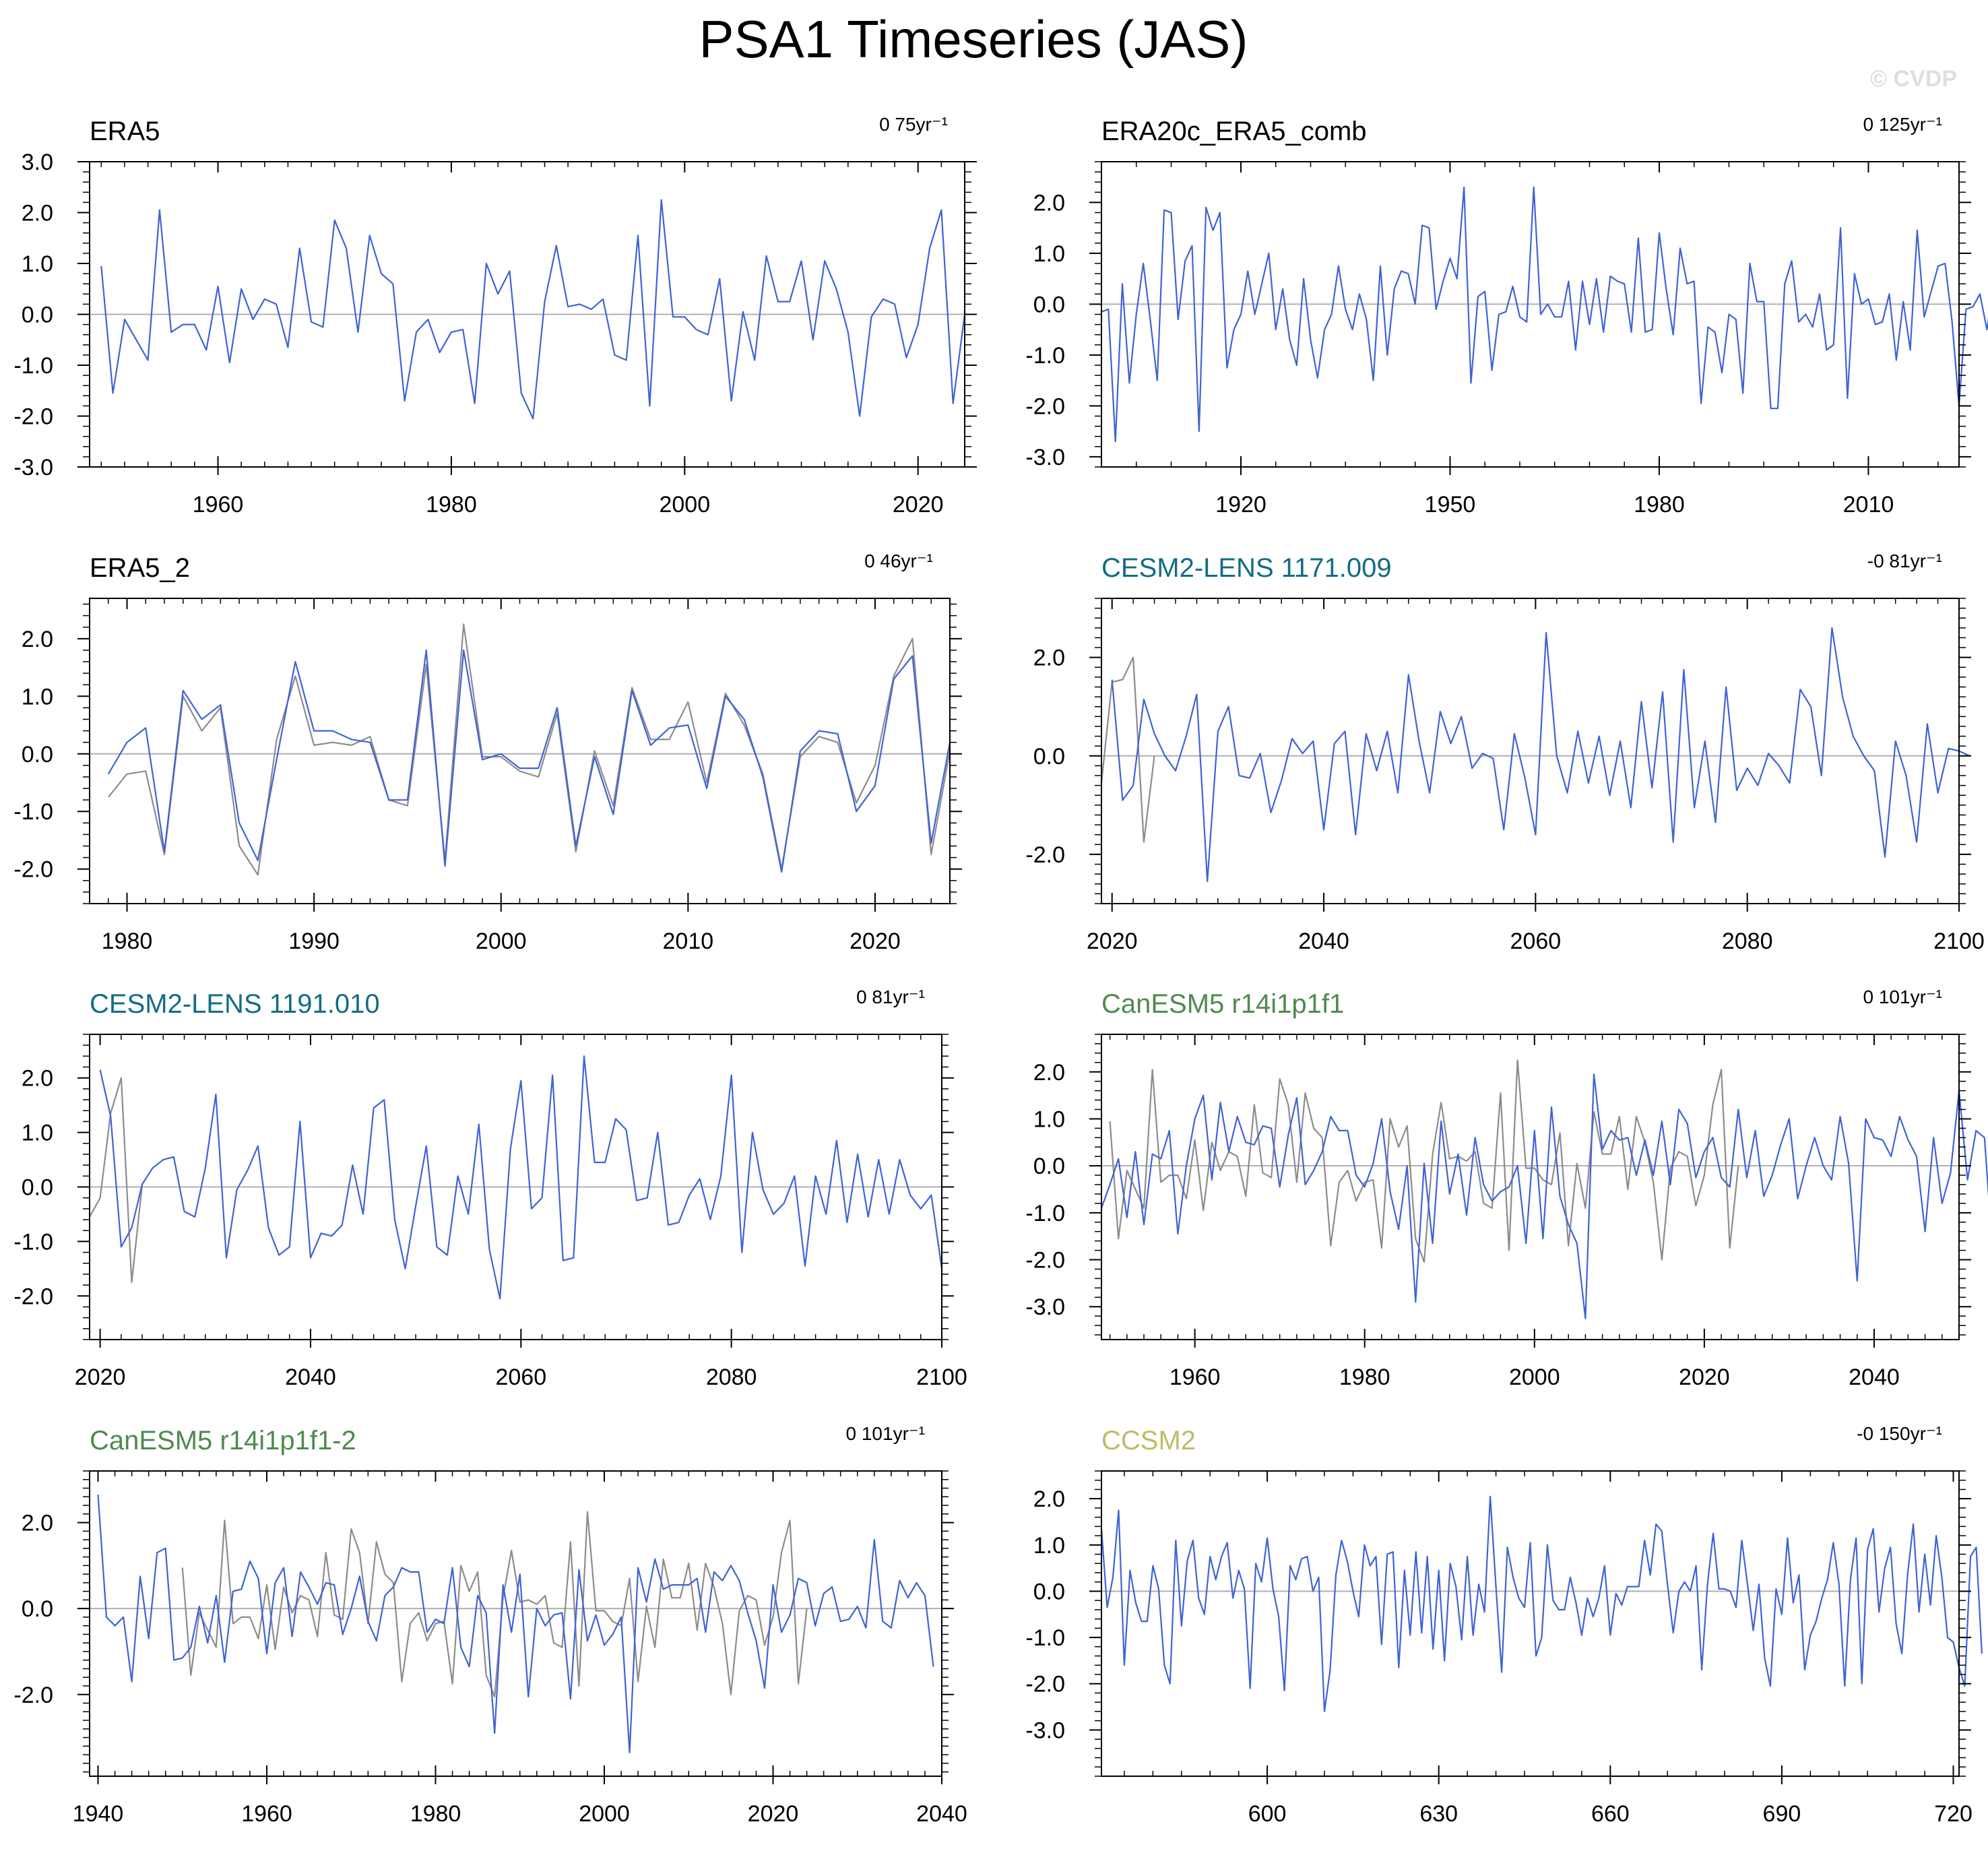 The height and width of the screenshot is (1851, 1988). What do you see at coordinates (1611, 1814) in the screenshot?
I see `x-tick-label: 660` at bounding box center [1611, 1814].